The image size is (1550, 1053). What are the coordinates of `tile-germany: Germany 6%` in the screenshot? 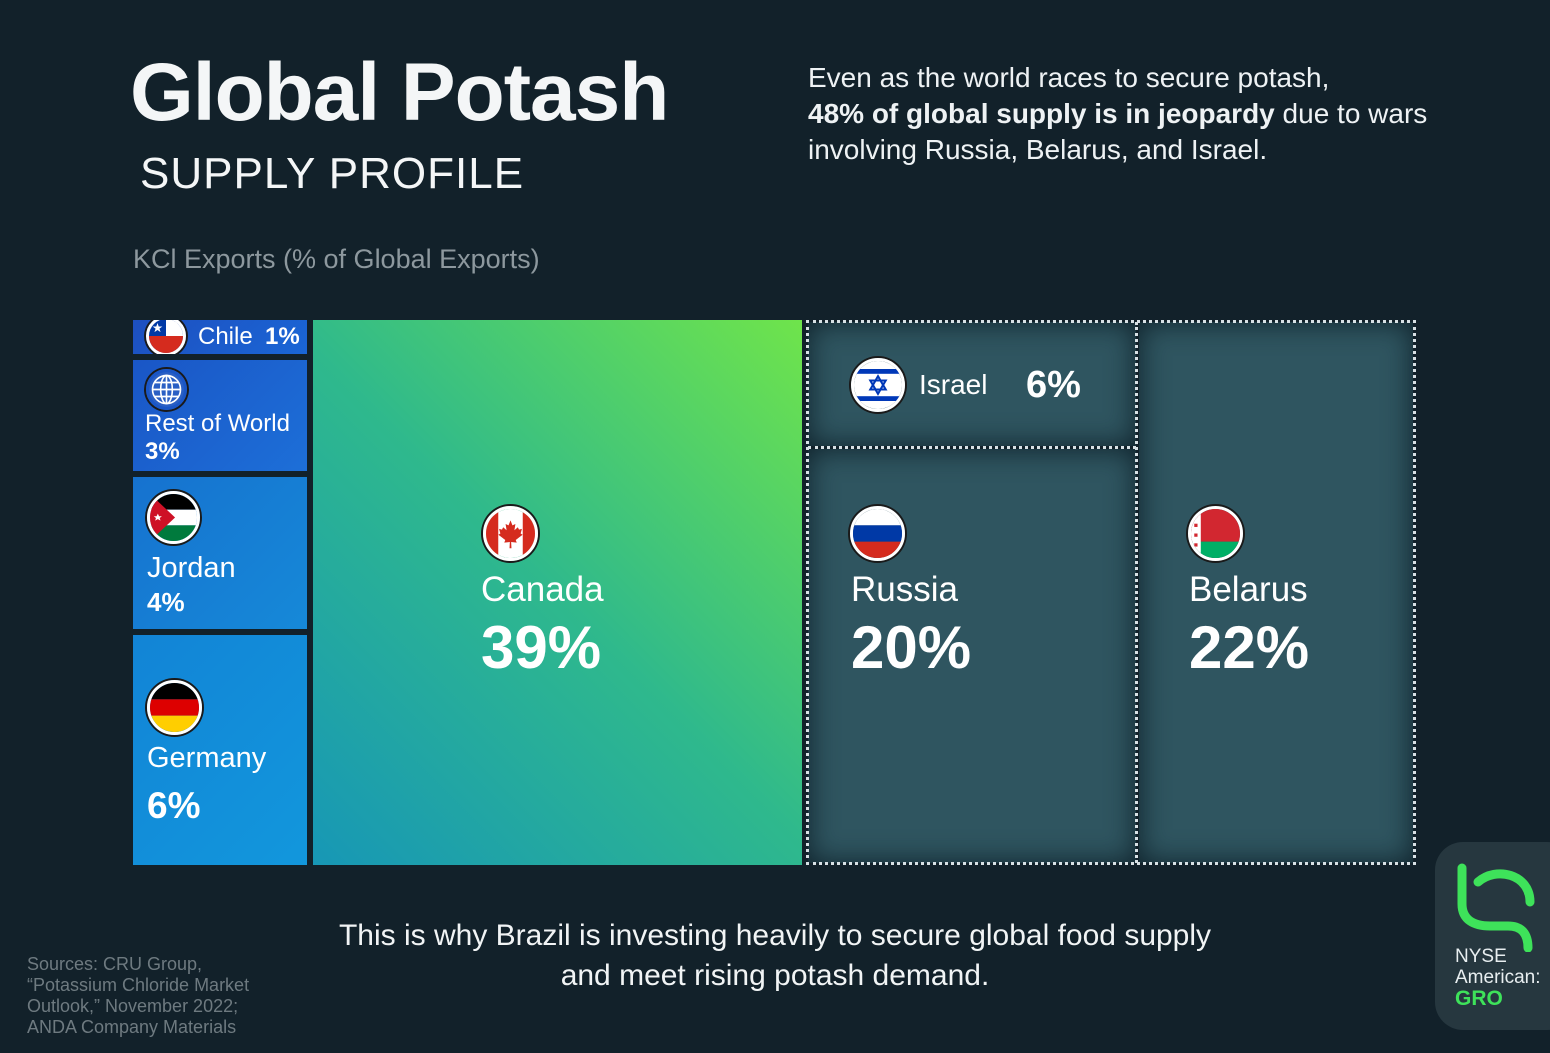 It's located at (220, 750).